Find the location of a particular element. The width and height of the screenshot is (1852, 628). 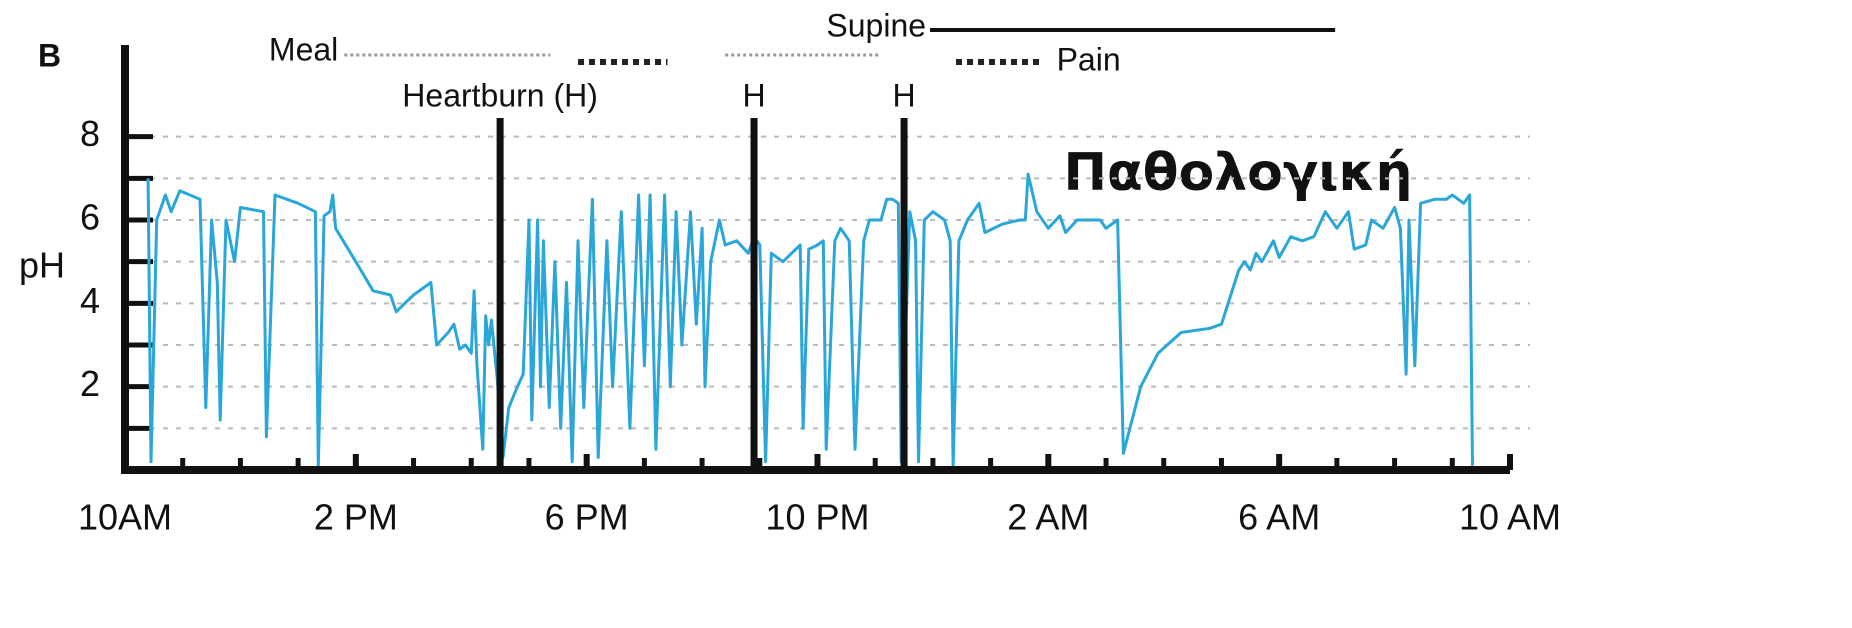

x-tick-label: 2 AM is located at coordinates (1048, 517).